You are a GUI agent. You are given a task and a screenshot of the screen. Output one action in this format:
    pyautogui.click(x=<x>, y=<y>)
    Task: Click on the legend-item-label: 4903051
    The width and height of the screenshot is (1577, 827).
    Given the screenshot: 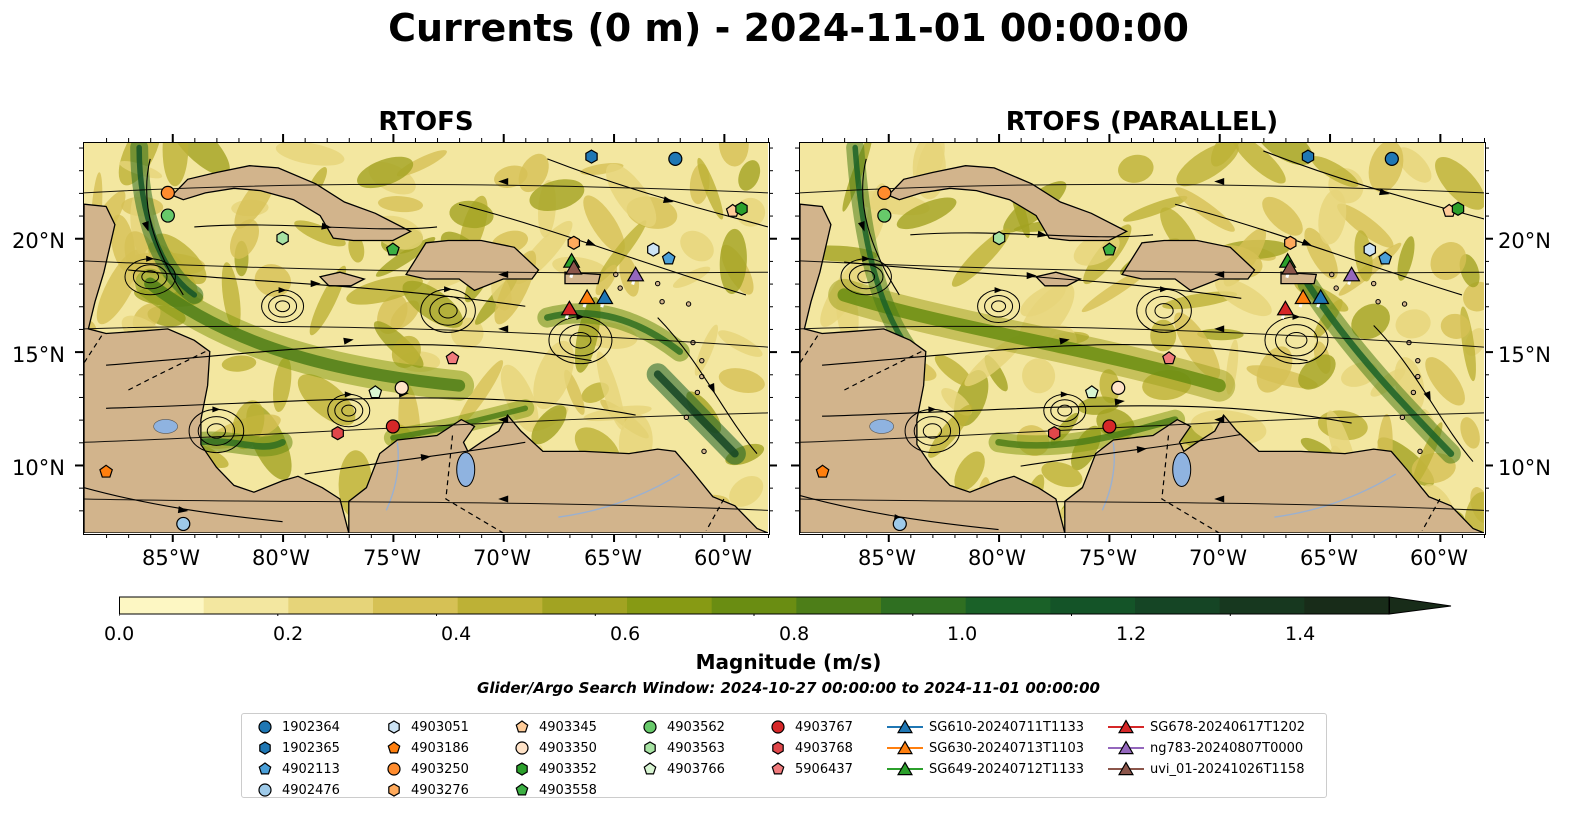 What is the action you would take?
    pyautogui.click(x=440, y=727)
    